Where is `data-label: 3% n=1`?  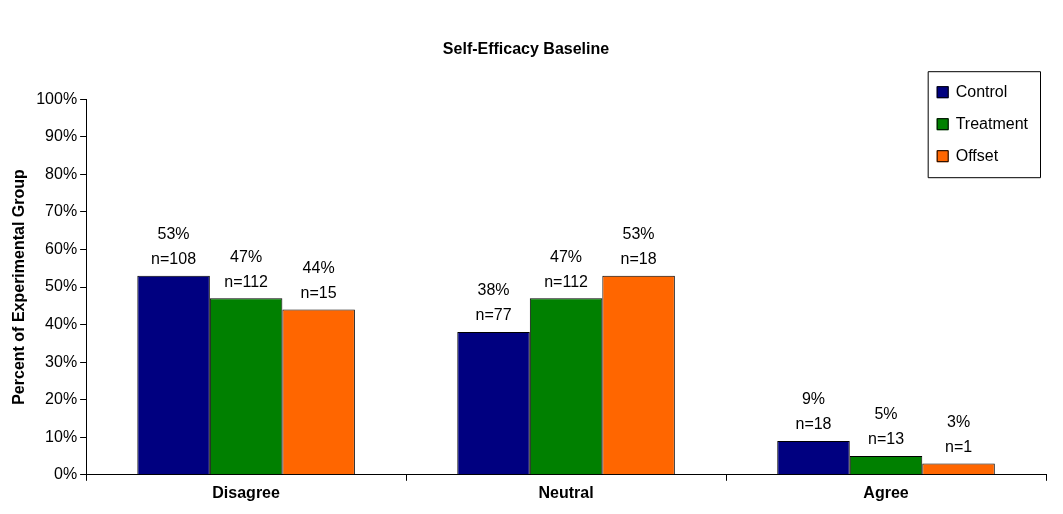
data-label: 3% n=1 is located at coordinates (958, 433).